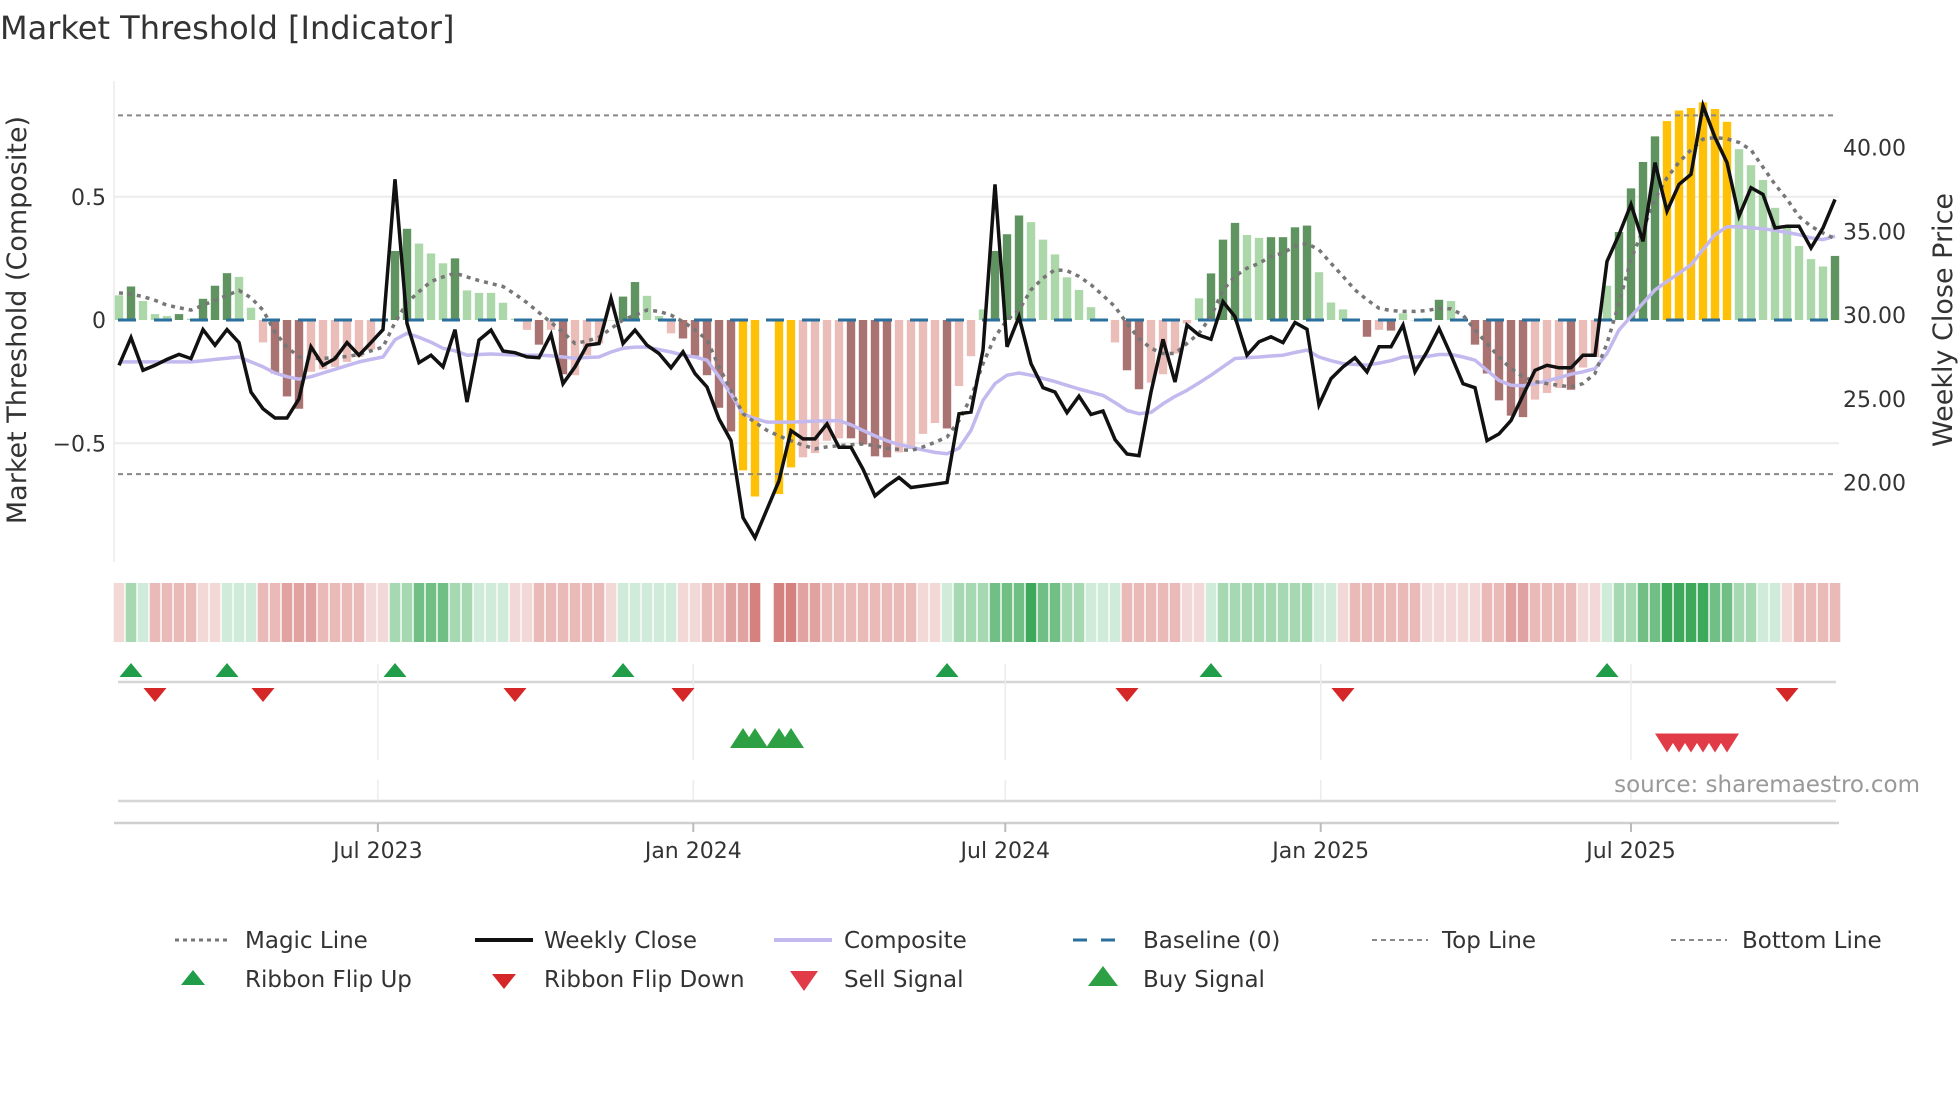  What do you see at coordinates (1874, 149) in the screenshot?
I see `right-y-tick-label: 40.00` at bounding box center [1874, 149].